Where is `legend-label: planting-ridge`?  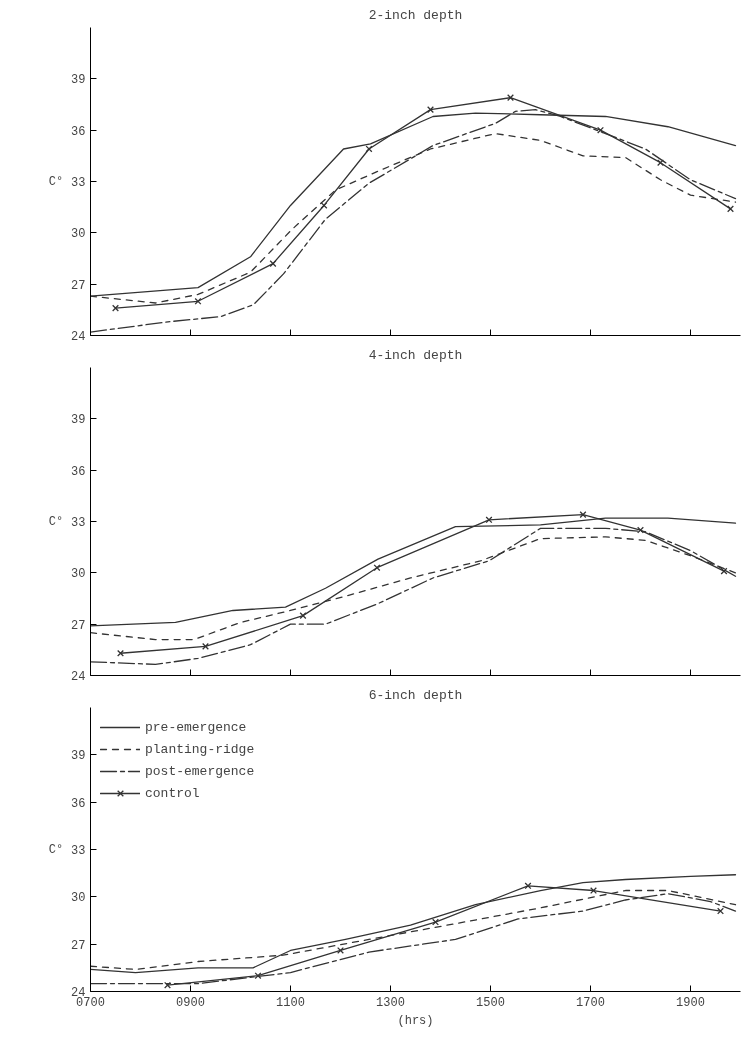 legend-label: planting-ridge is located at coordinates (200, 749).